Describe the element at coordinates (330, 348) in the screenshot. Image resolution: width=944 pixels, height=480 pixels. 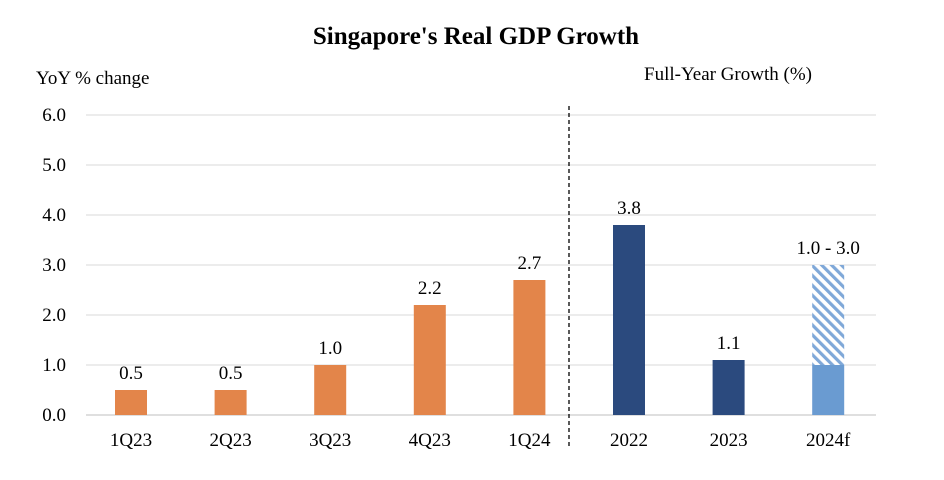
I see `value-label-3q23: 1.0` at that location.